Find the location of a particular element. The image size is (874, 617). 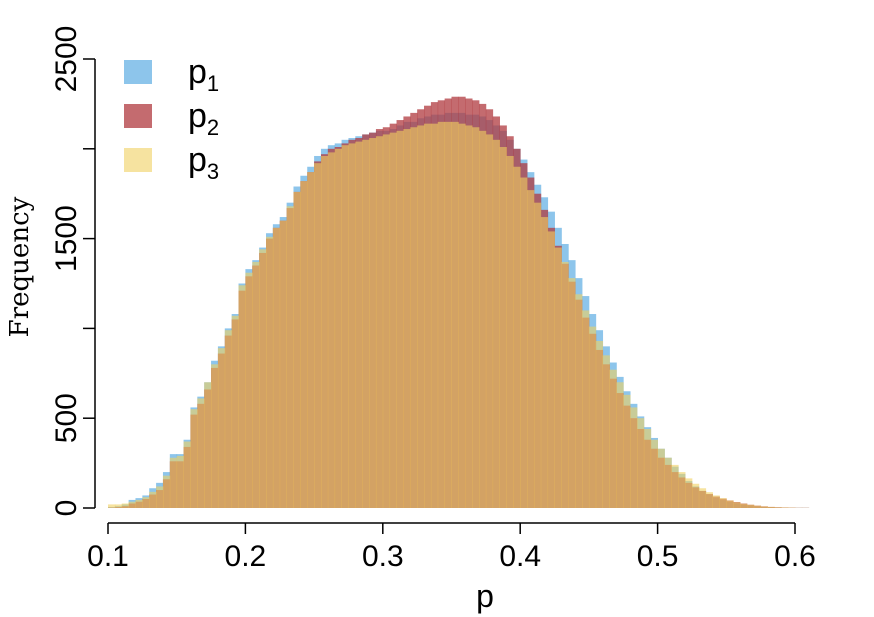

y-axis-title: Frequency is located at coordinates (20, 266).